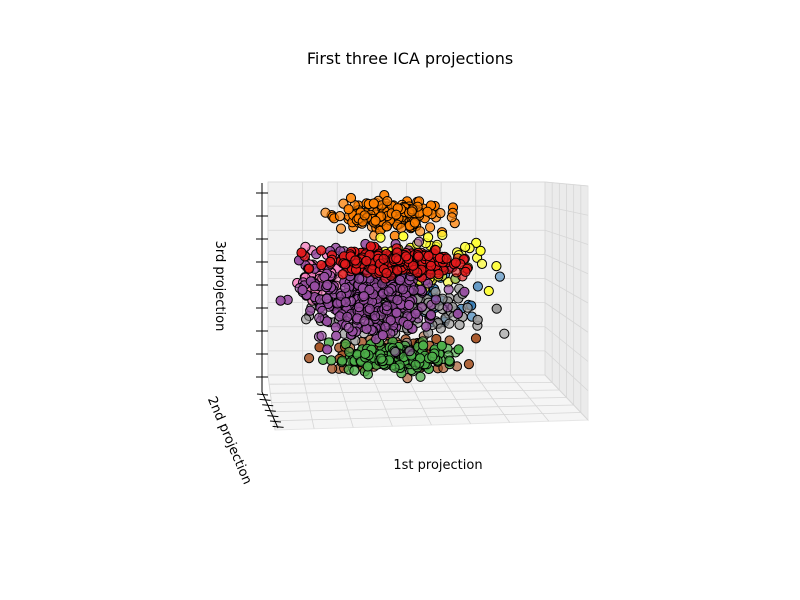 The height and width of the screenshot is (600, 800). What do you see at coordinates (262, 285) in the screenshot?
I see `z-axis-ticks` at bounding box center [262, 285].